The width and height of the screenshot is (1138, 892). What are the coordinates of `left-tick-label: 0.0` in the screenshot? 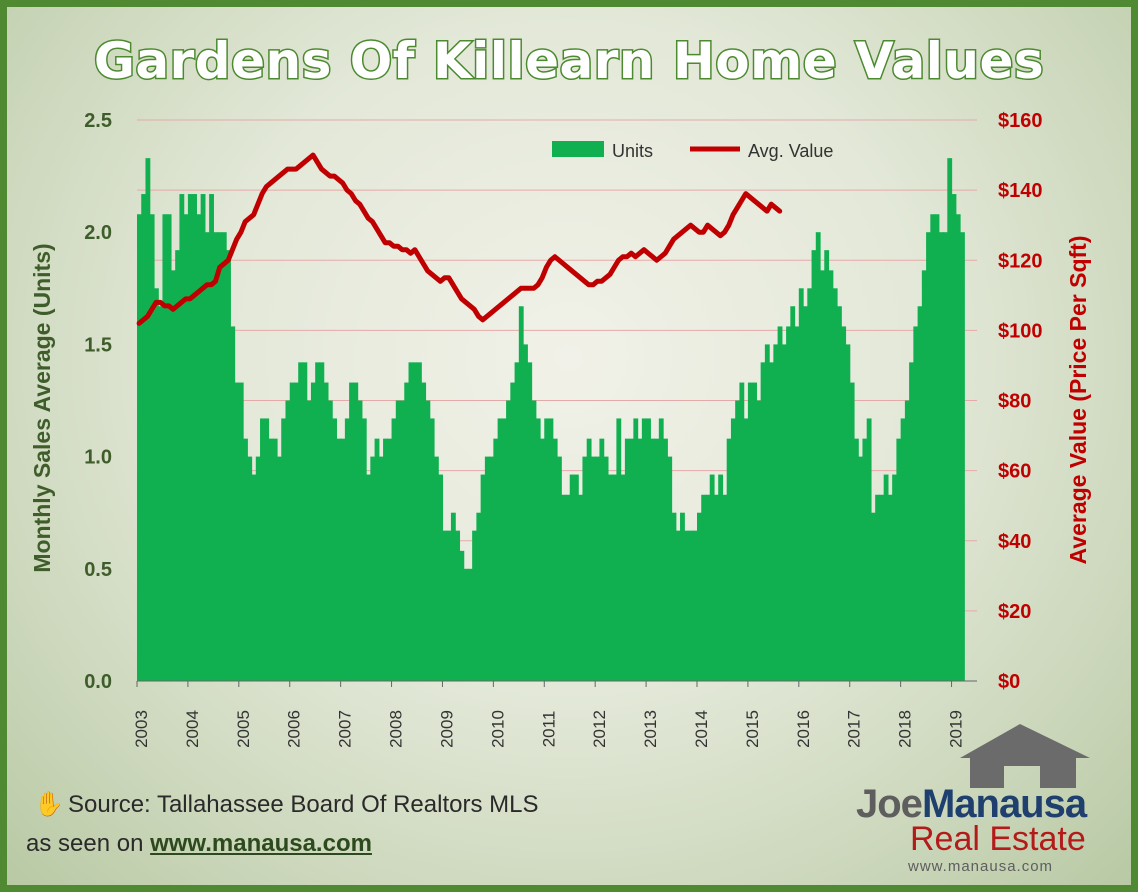 It's located at (98, 682).